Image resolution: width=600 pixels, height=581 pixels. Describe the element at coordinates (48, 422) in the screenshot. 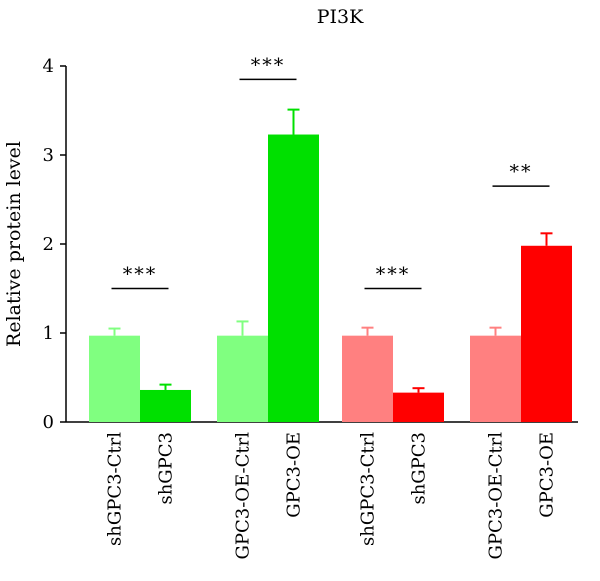

I see `y-tick-label: 0` at that location.